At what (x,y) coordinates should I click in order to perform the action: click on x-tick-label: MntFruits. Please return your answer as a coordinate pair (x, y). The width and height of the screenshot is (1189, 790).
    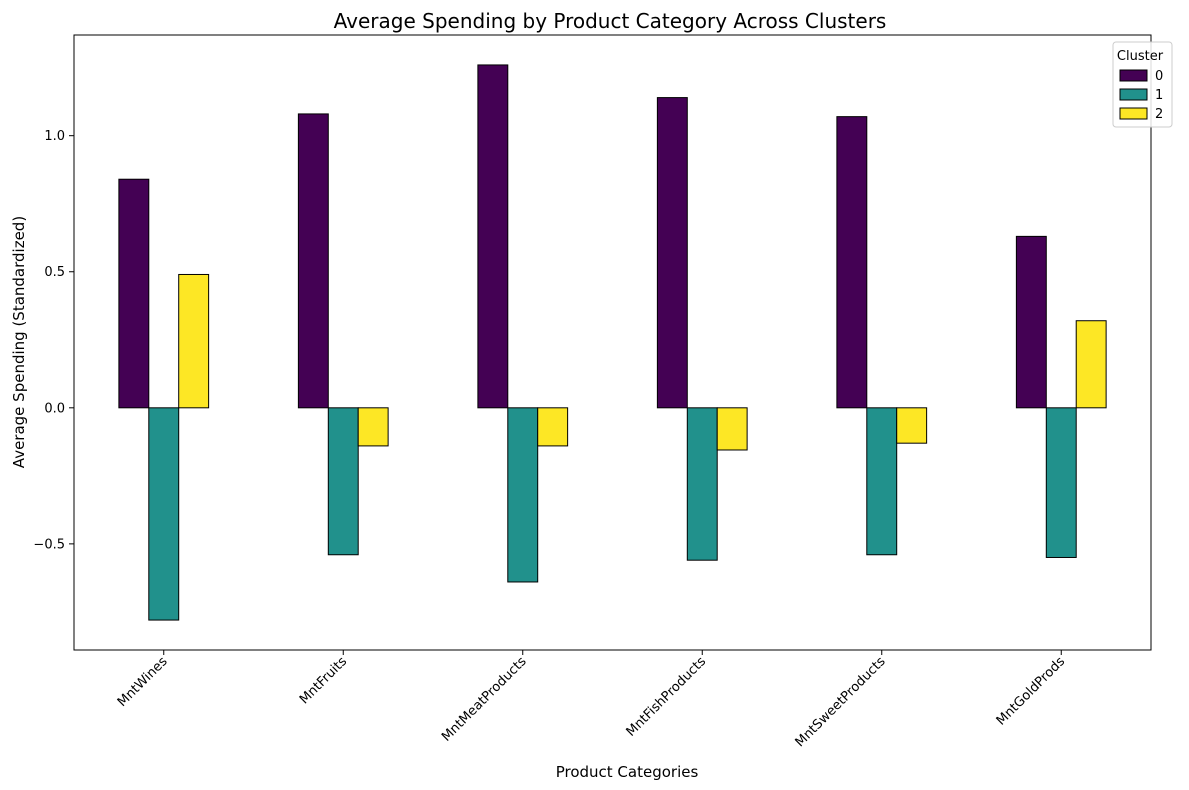
    Looking at the image, I should click on (323, 680).